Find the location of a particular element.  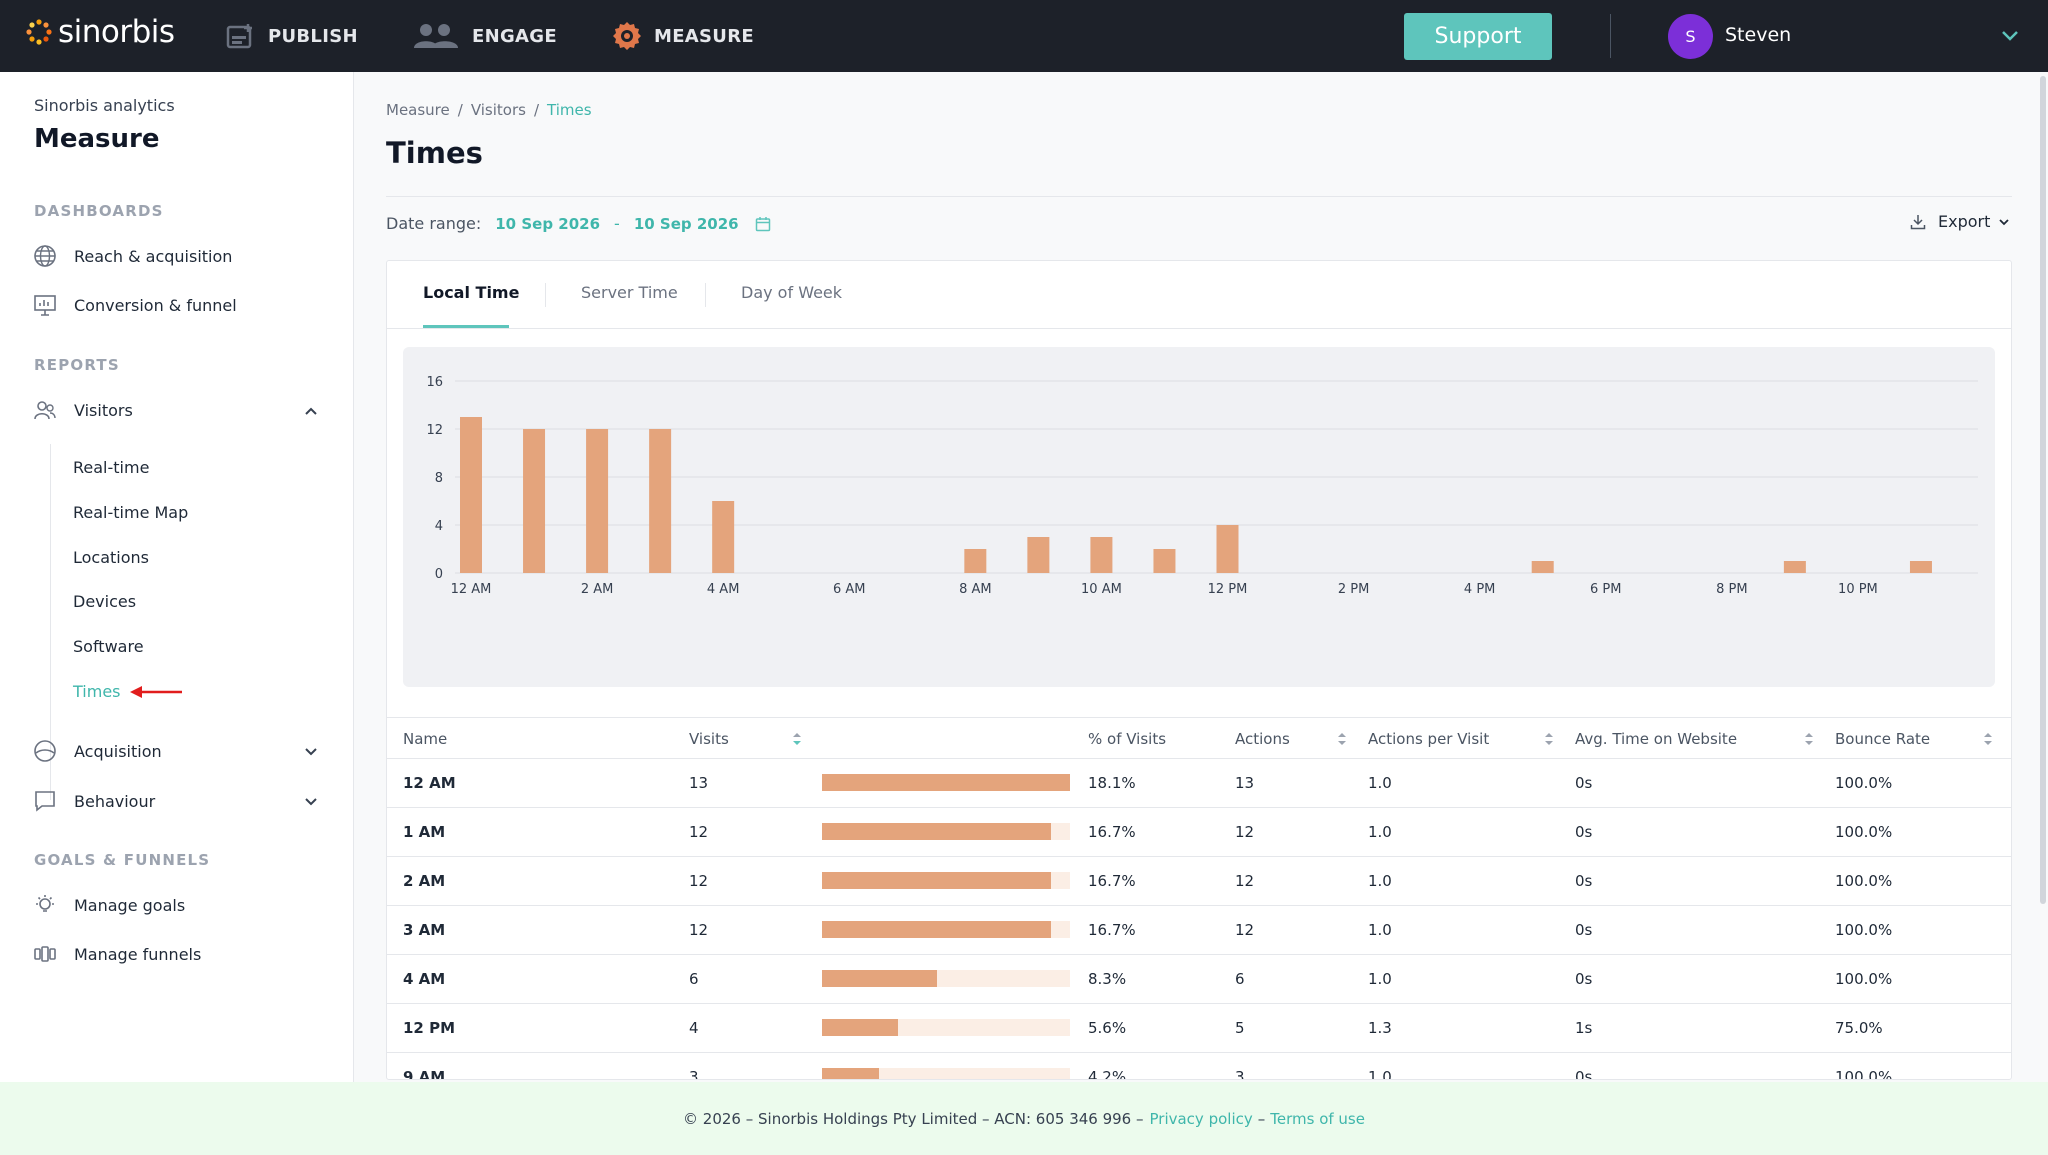

row-name: 12 PM is located at coordinates (429, 1028).